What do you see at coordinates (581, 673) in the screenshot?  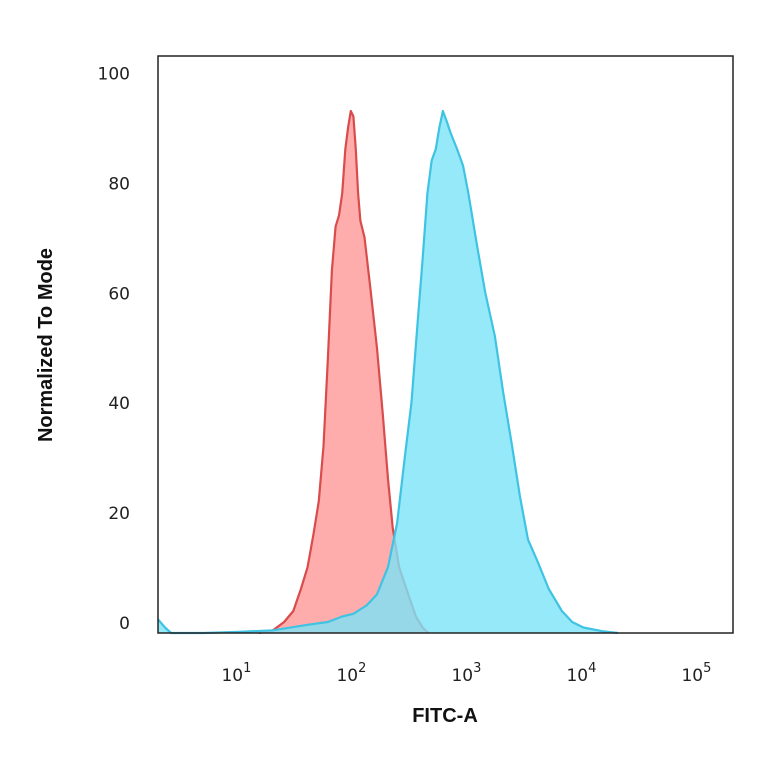 I see `x-tick-label: 10⁴` at bounding box center [581, 673].